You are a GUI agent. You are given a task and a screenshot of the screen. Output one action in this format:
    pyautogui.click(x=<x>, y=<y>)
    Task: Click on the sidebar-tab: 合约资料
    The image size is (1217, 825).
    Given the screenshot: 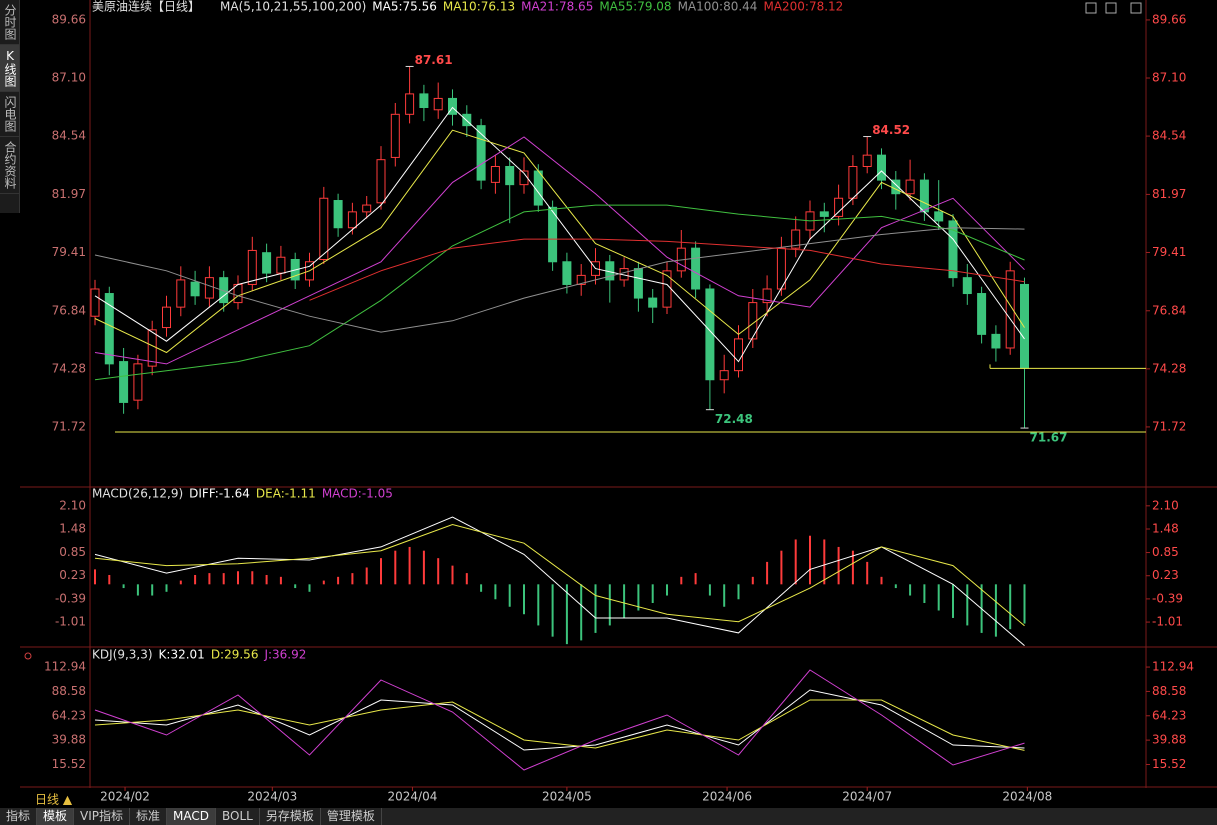 What is the action you would take?
    pyautogui.click(x=9, y=165)
    